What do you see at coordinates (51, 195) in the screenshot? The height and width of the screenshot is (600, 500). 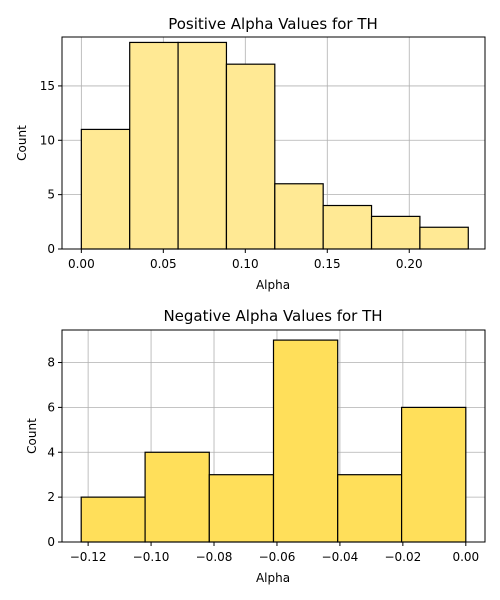 I see `y-tick-label: 5` at bounding box center [51, 195].